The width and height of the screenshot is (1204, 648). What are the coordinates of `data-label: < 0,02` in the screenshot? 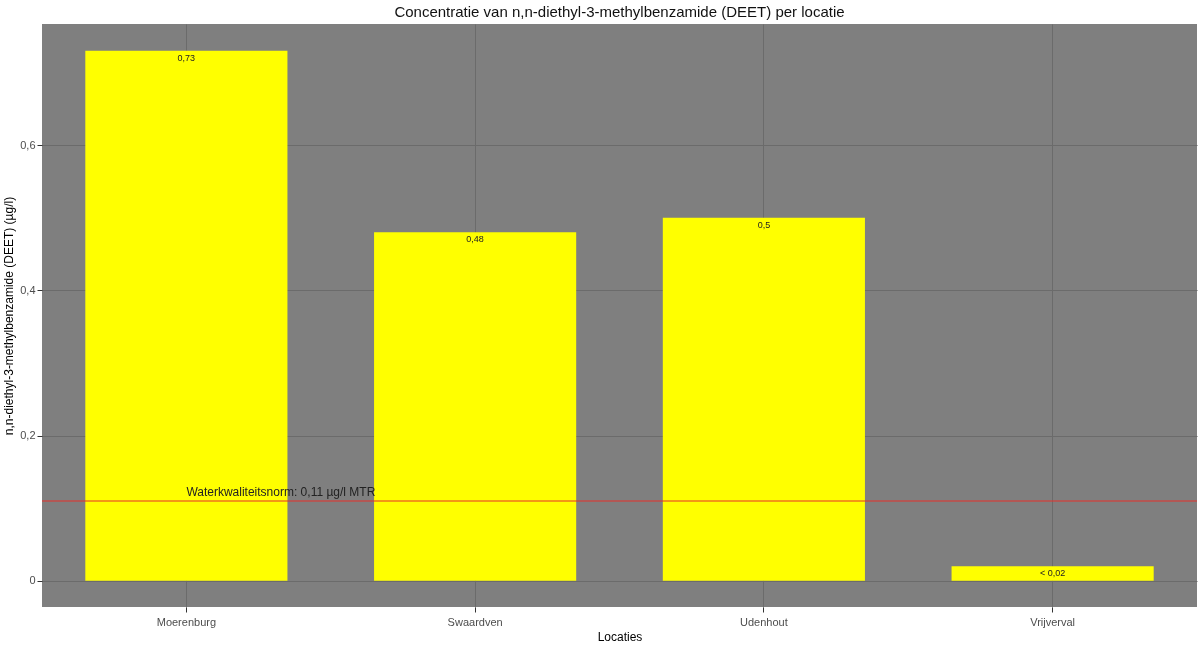 It's located at (1052, 573).